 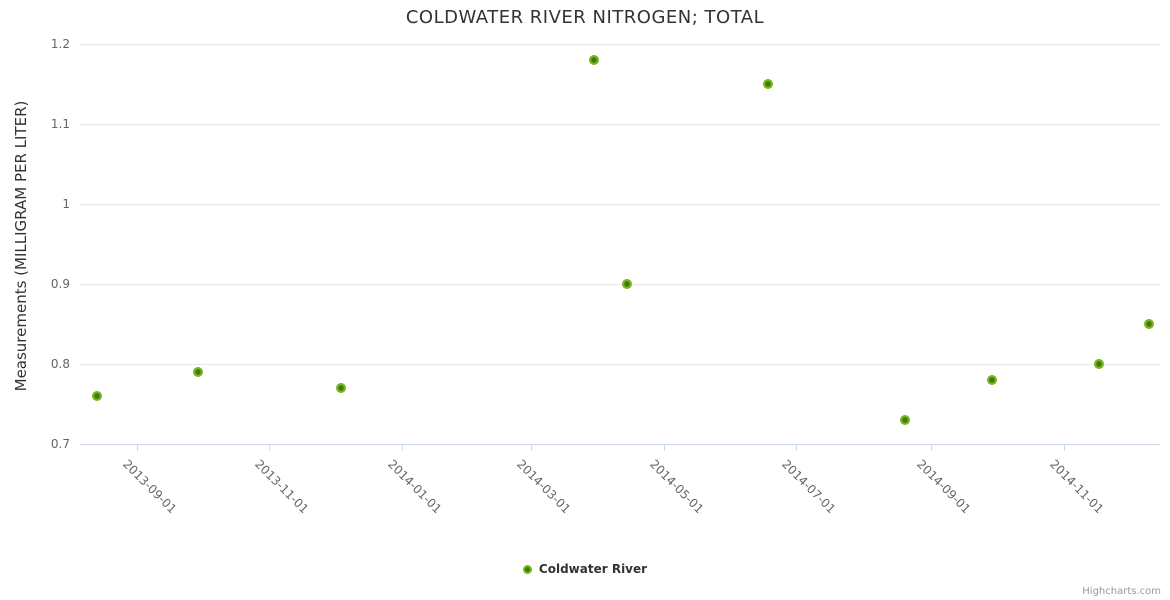 What do you see at coordinates (585, 17) in the screenshot?
I see `chart-title: COLDWATER RIVER NITROGEN; TOTAL` at bounding box center [585, 17].